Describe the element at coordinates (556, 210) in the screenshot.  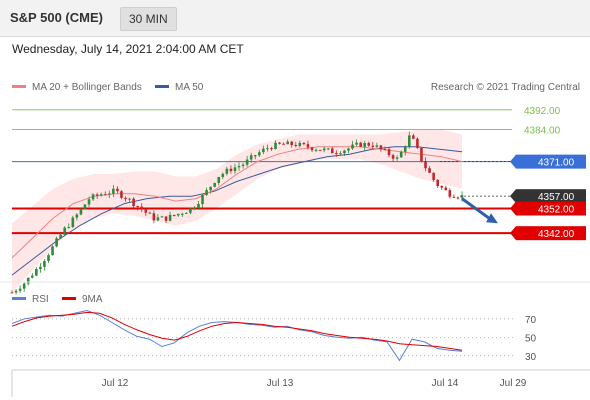
I see `level-label-text: 4352.00` at that location.